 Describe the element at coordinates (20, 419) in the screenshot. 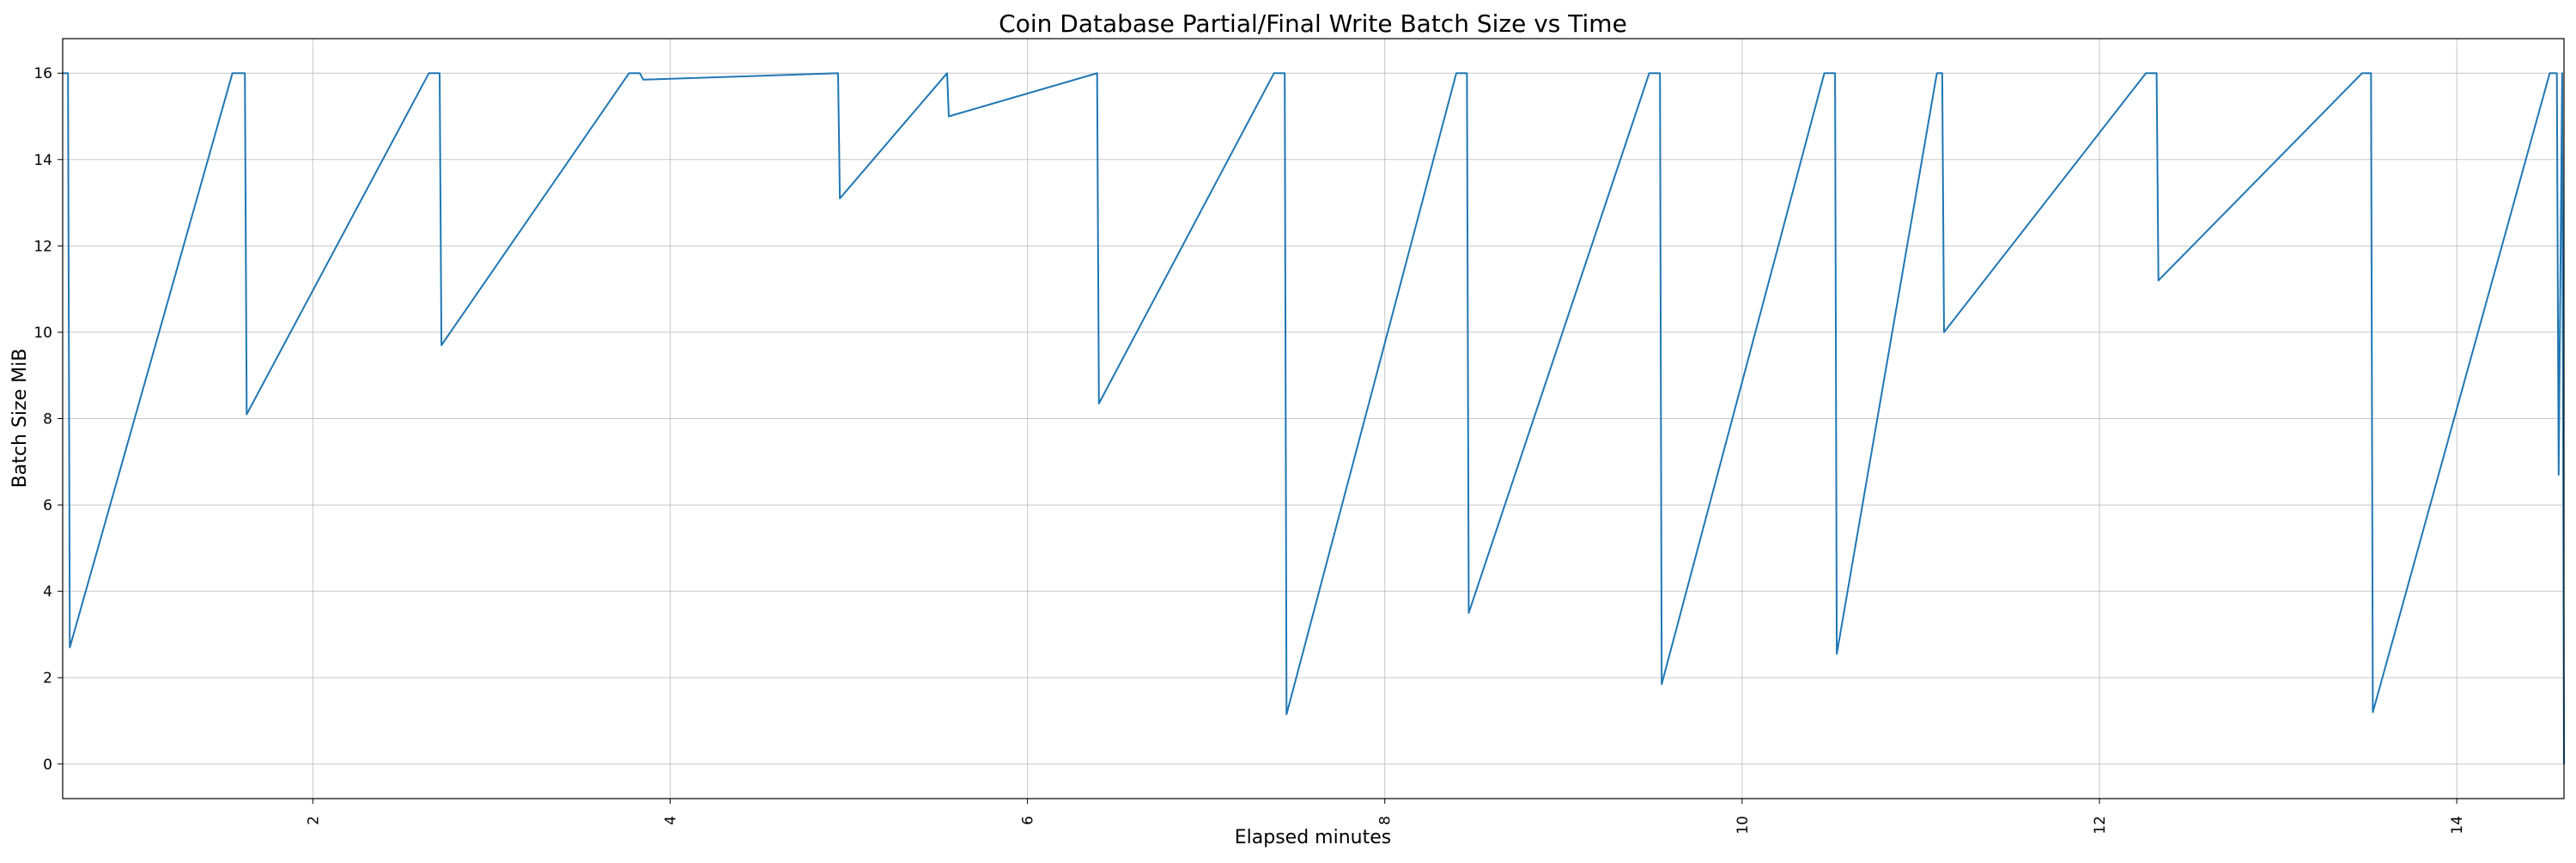

I see `y-axis-label: Batch Size MiB` at that location.